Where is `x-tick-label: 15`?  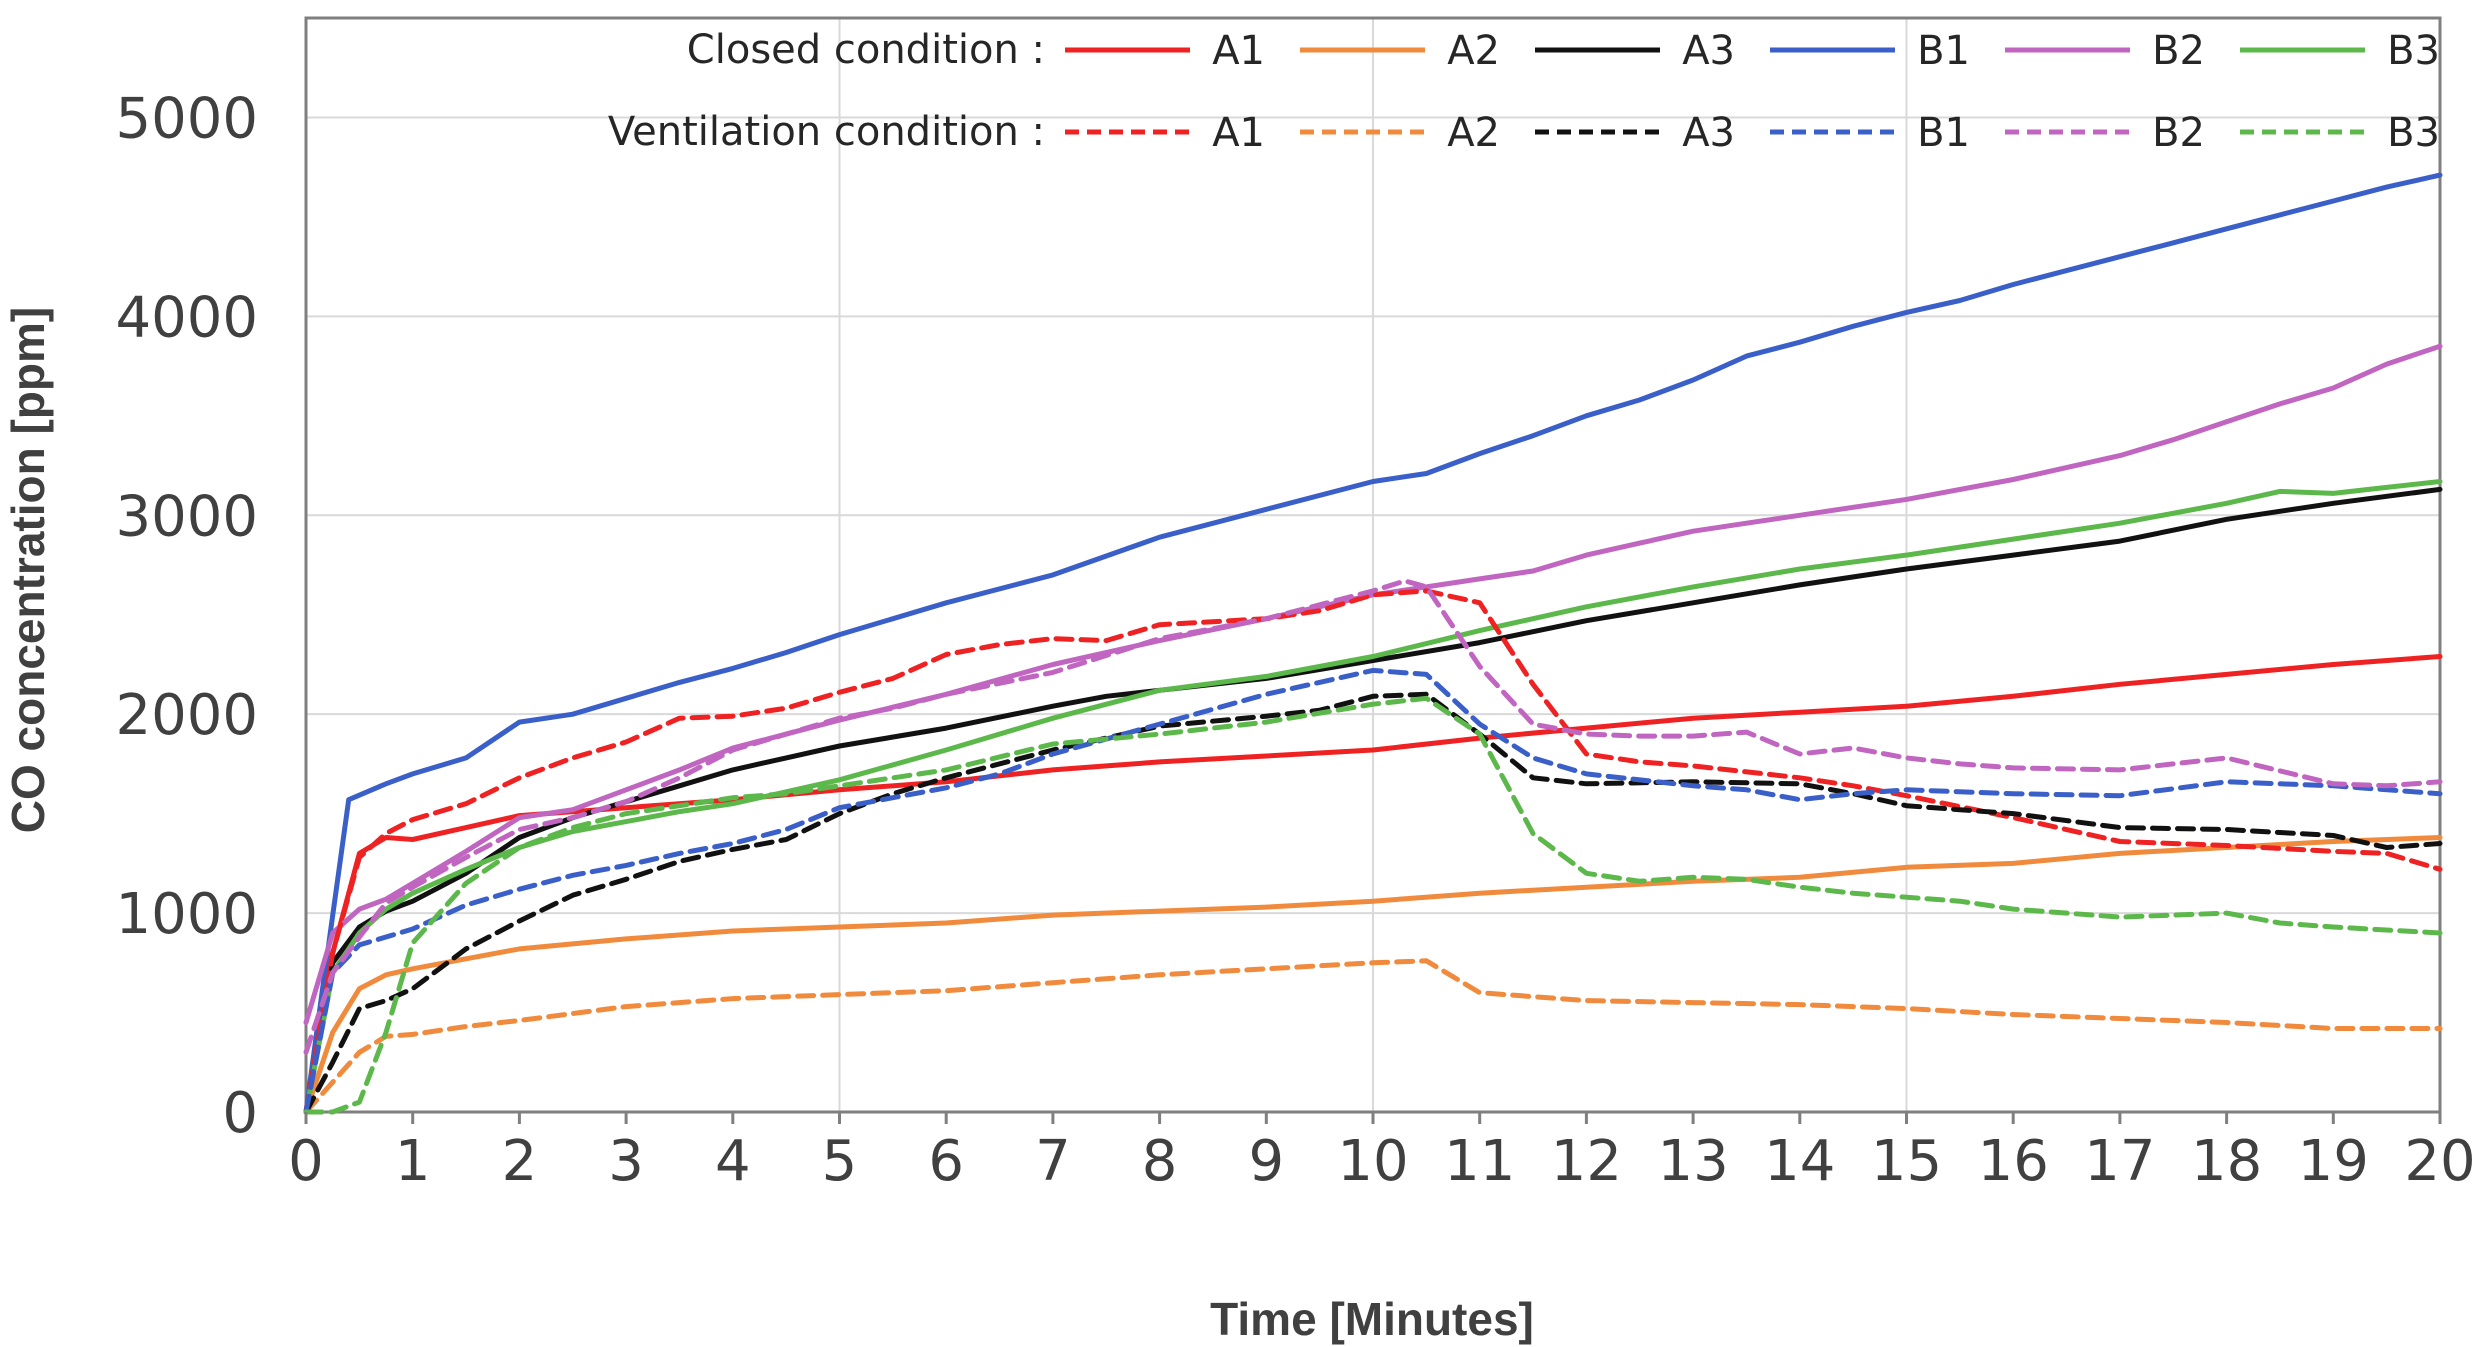
x-tick-label: 15 is located at coordinates (1906, 1161).